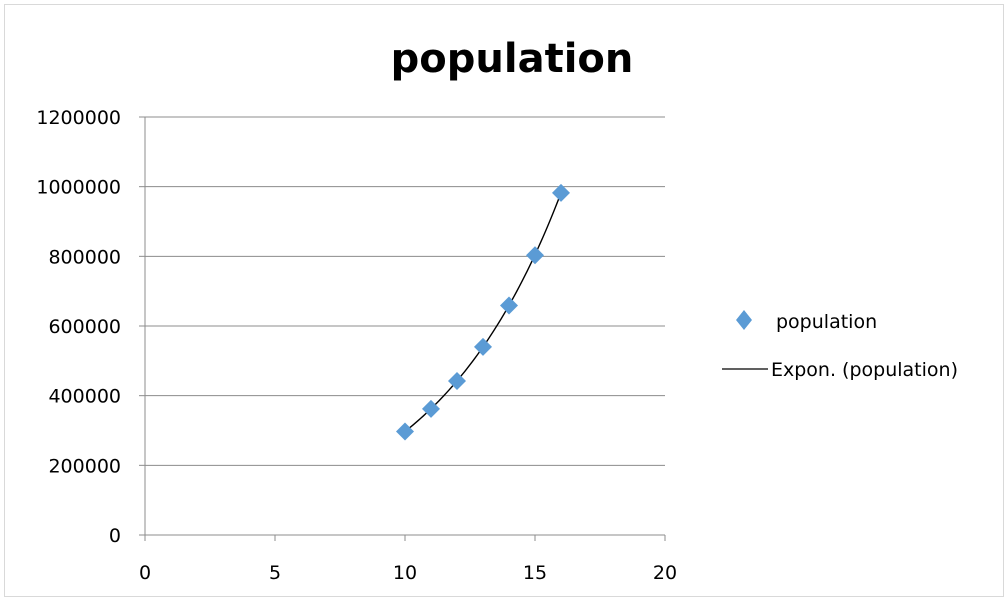  What do you see at coordinates (535, 573) in the screenshot?
I see `x-tick-label: 15` at bounding box center [535, 573].